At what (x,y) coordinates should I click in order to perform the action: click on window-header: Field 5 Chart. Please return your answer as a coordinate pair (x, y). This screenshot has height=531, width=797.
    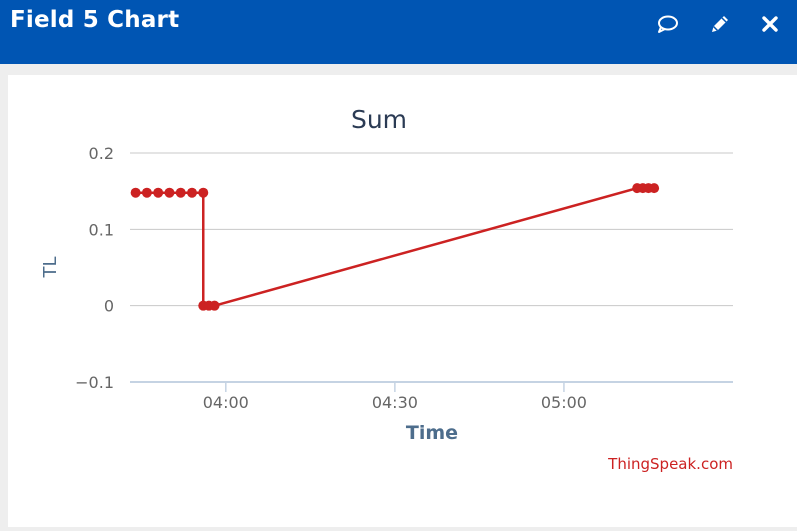
    Looking at the image, I should click on (398, 32).